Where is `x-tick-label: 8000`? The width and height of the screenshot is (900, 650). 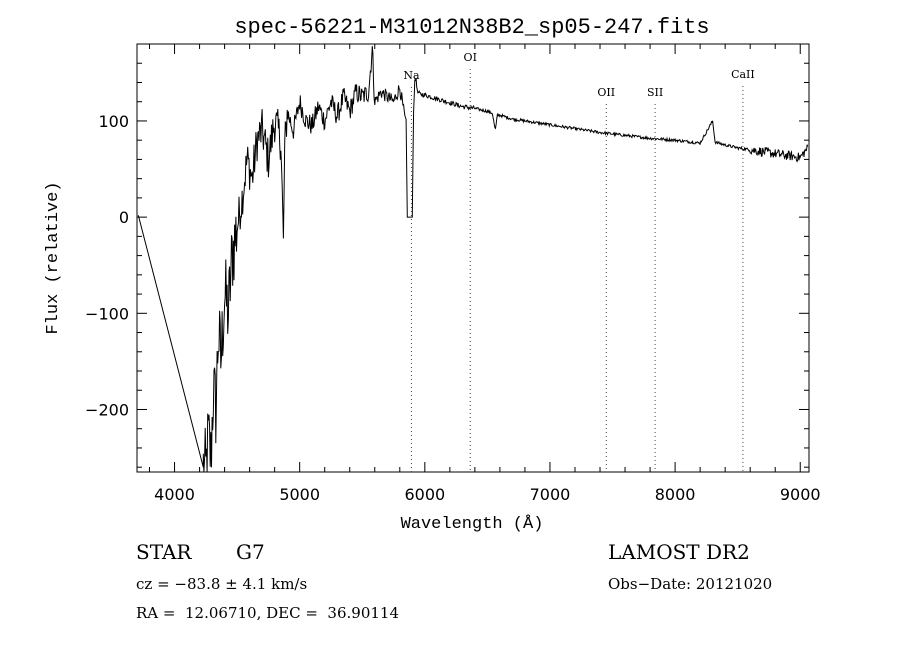
x-tick-label: 8000 is located at coordinates (675, 494).